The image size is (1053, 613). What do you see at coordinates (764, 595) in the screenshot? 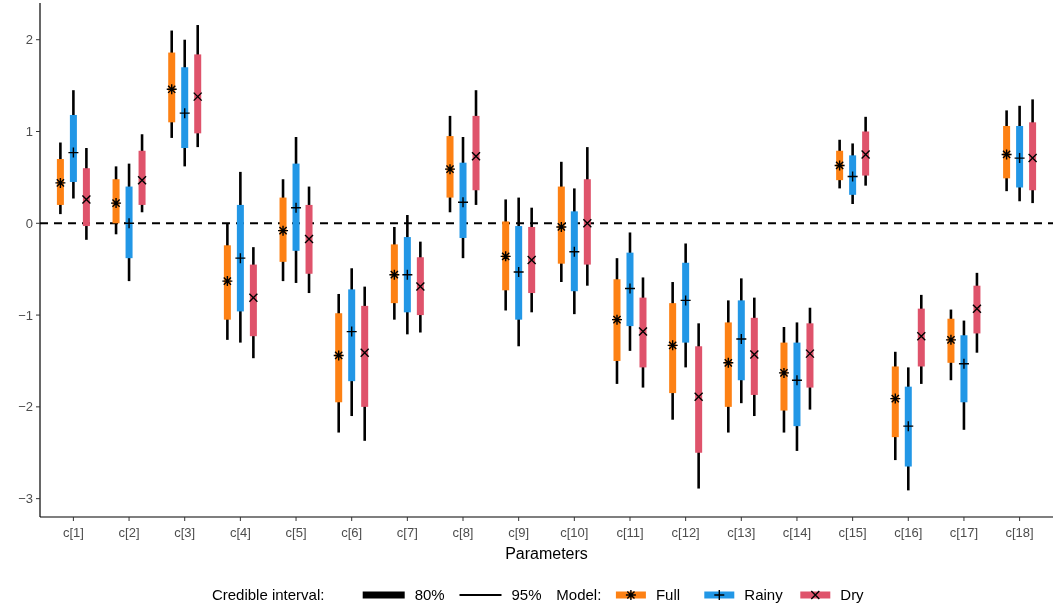
I see `legend-label: Rainy` at bounding box center [764, 595].